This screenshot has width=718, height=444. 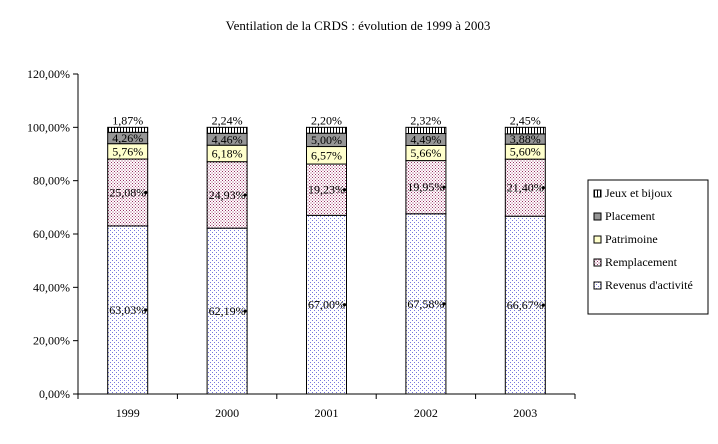 What do you see at coordinates (51, 181) in the screenshot?
I see `y-tick-label: 80,00%` at bounding box center [51, 181].